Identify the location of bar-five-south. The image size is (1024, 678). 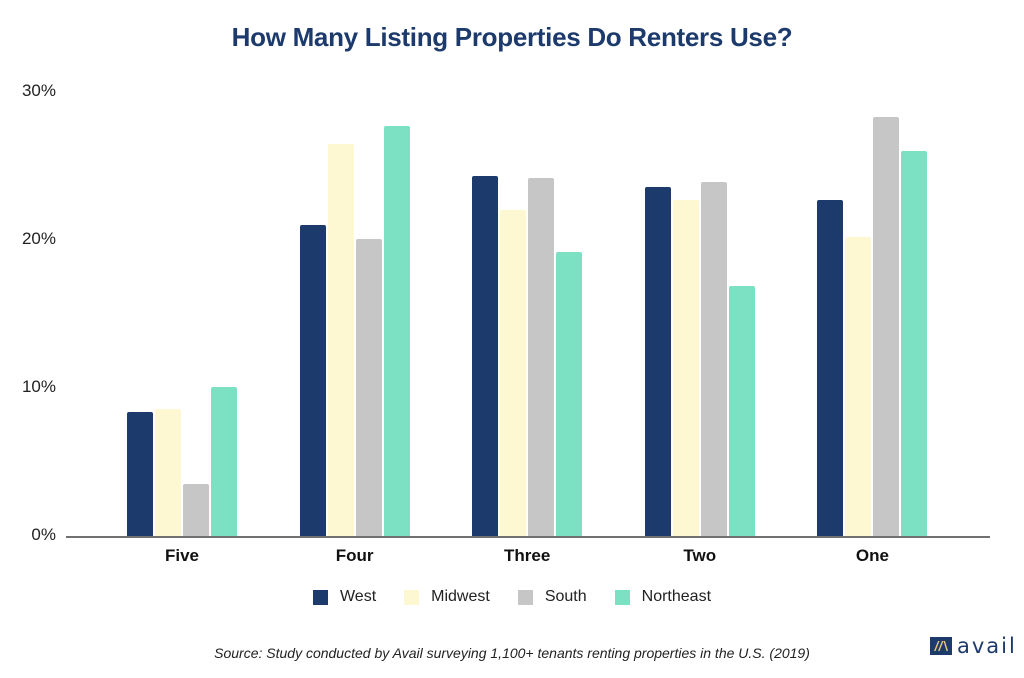
(196, 510).